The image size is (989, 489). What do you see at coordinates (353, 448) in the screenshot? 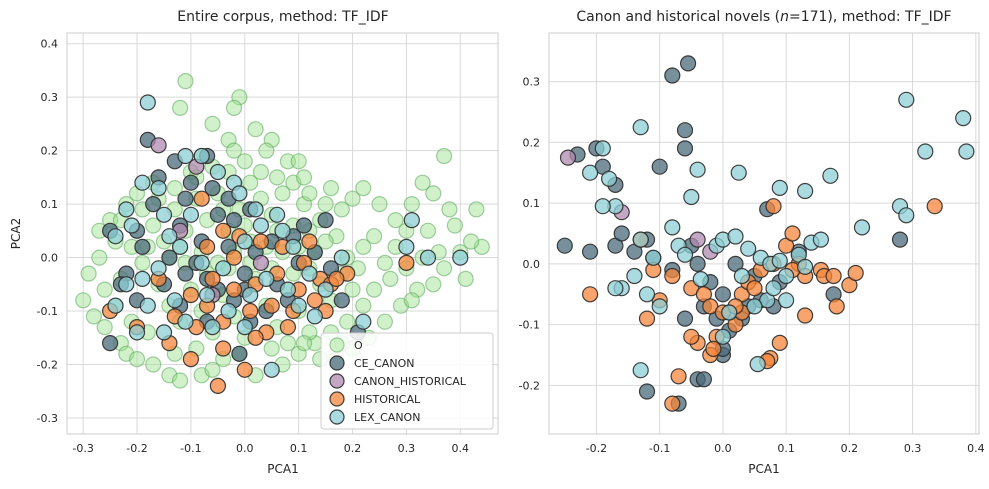
I see `left-x-tick-label: 0.2` at bounding box center [353, 448].